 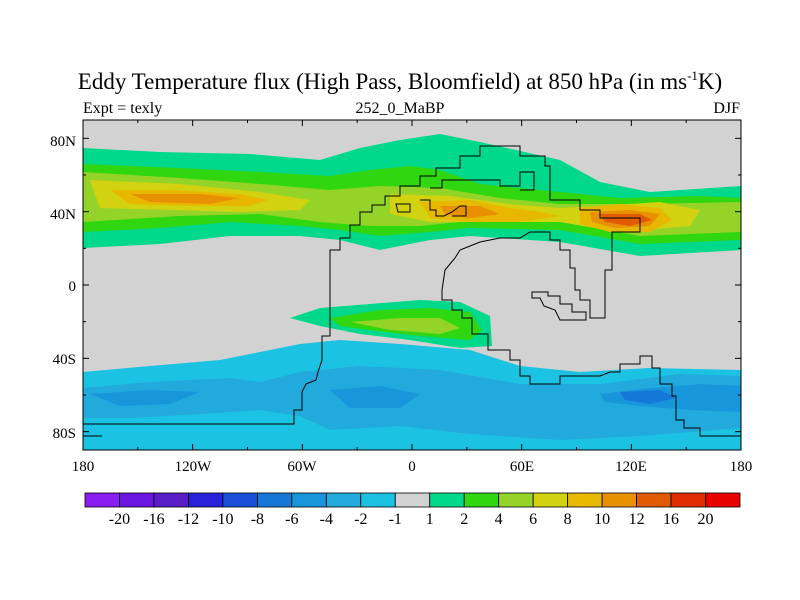 I want to click on lat-label-80n: 80N, so click(x=63, y=142).